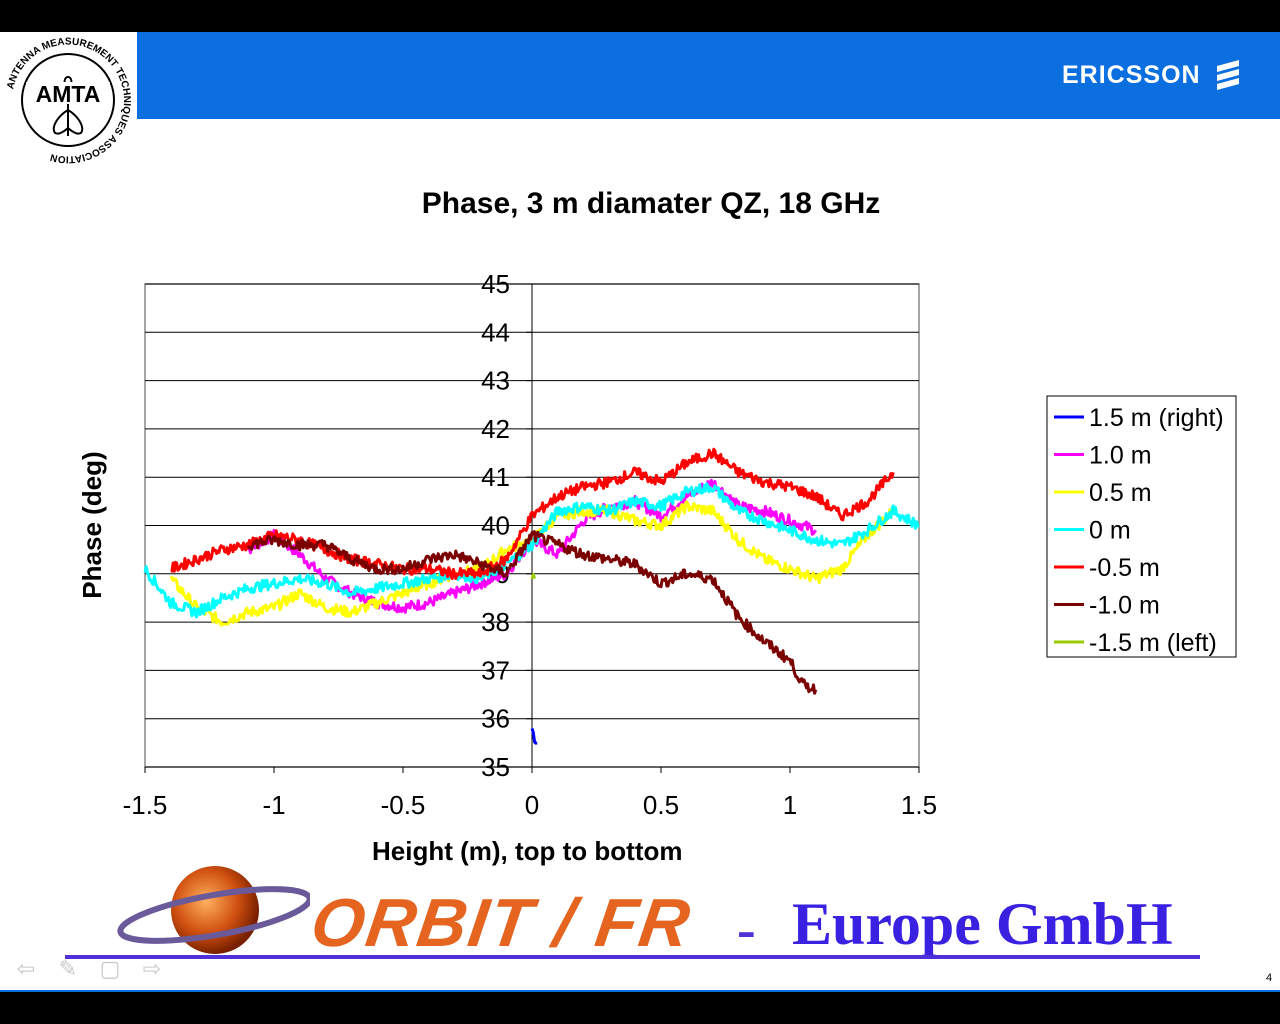 The height and width of the screenshot is (1024, 1280). What do you see at coordinates (1227, 75) in the screenshot?
I see `ericsson-icon` at bounding box center [1227, 75].